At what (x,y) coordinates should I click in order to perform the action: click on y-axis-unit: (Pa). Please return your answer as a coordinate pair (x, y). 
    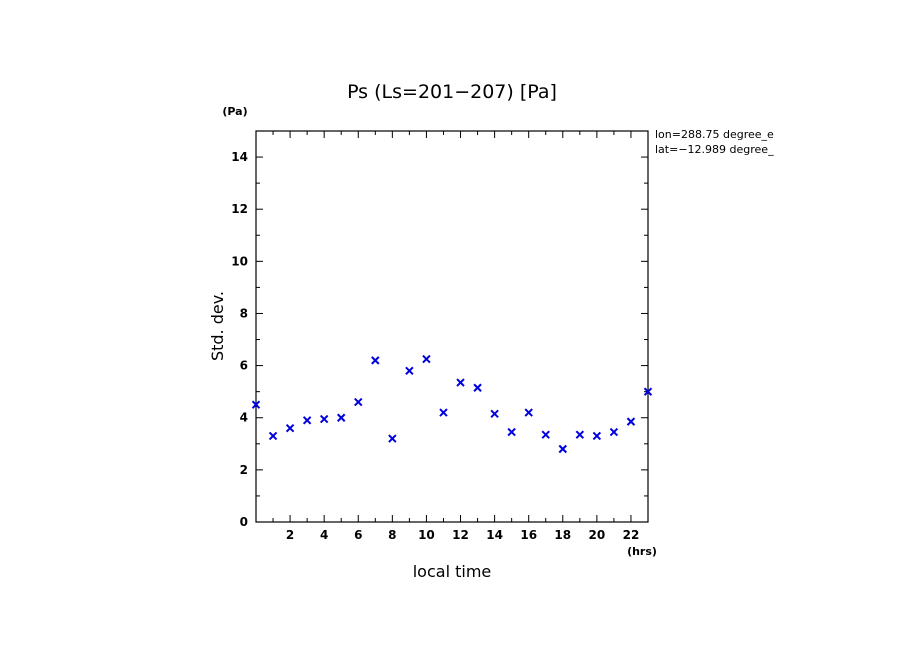
    Looking at the image, I should click on (234, 111).